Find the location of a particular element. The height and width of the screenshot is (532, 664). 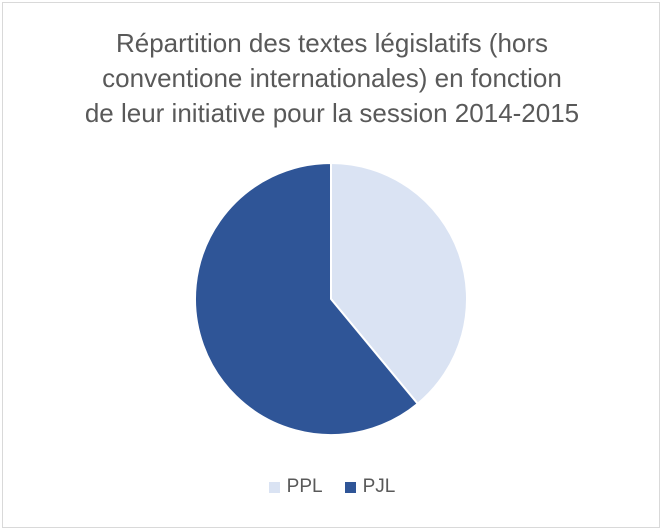

legend-swatch-ppl is located at coordinates (274, 487).